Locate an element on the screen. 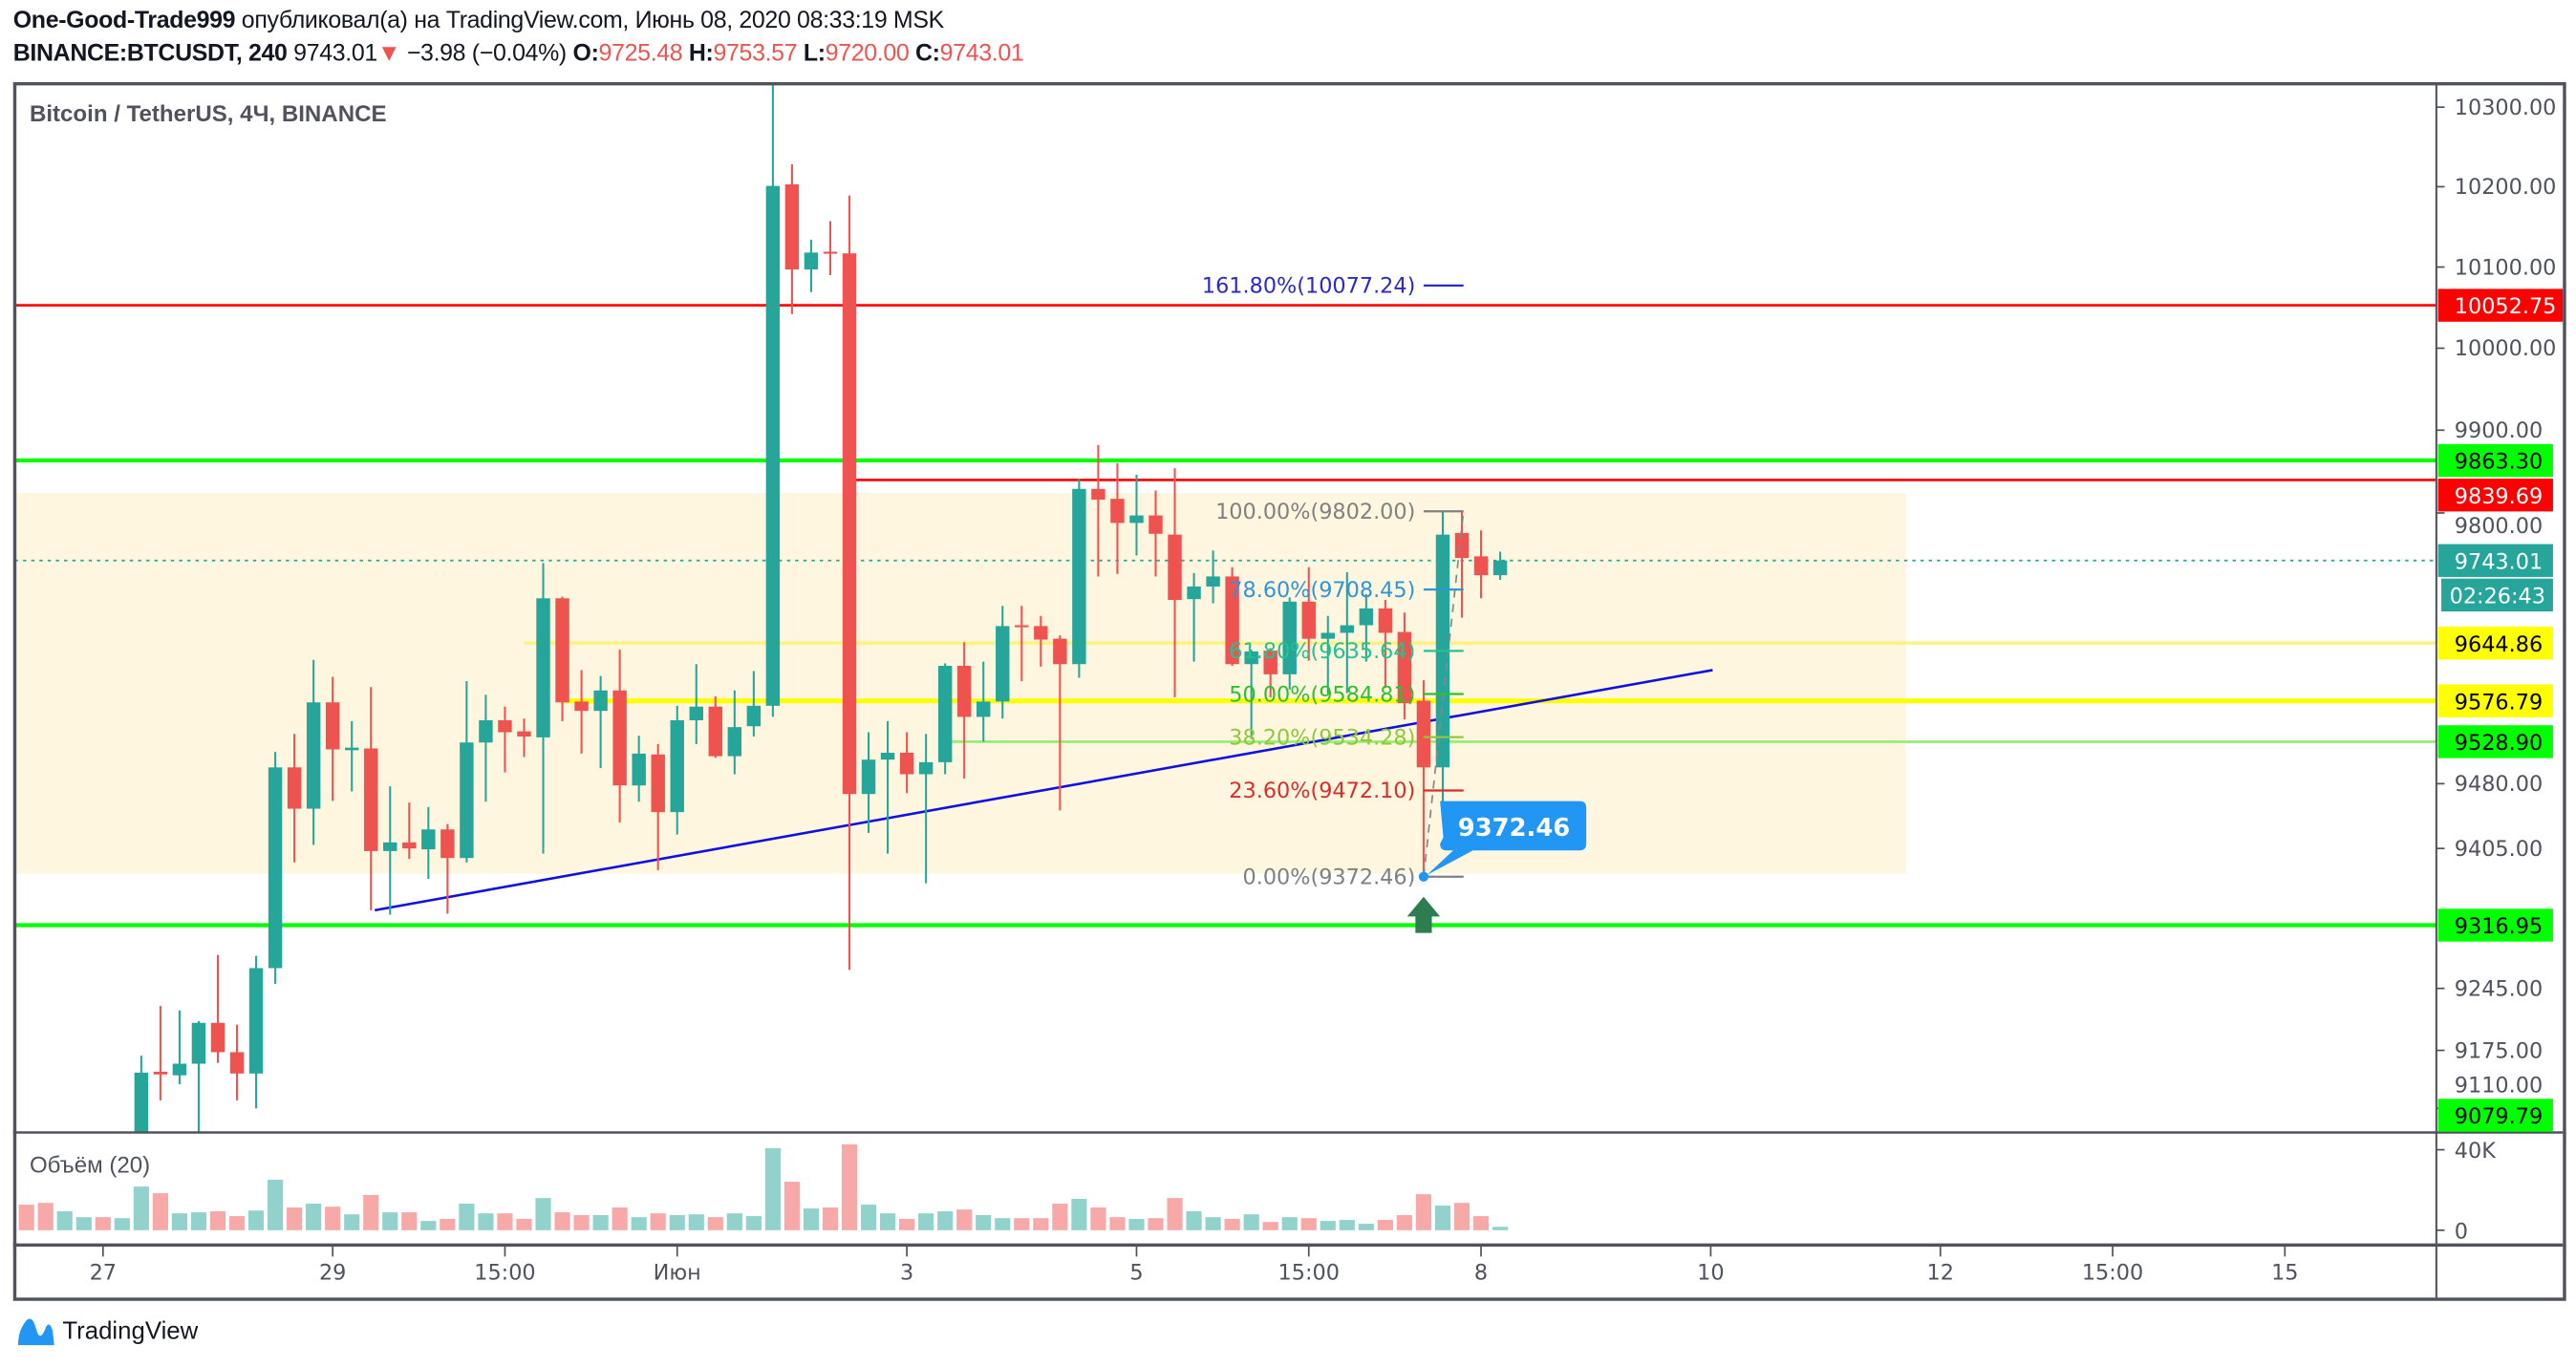 Image resolution: width=2576 pixels, height=1367 pixels. level-price-label-group: 9079.79 is located at coordinates (2495, 1115).